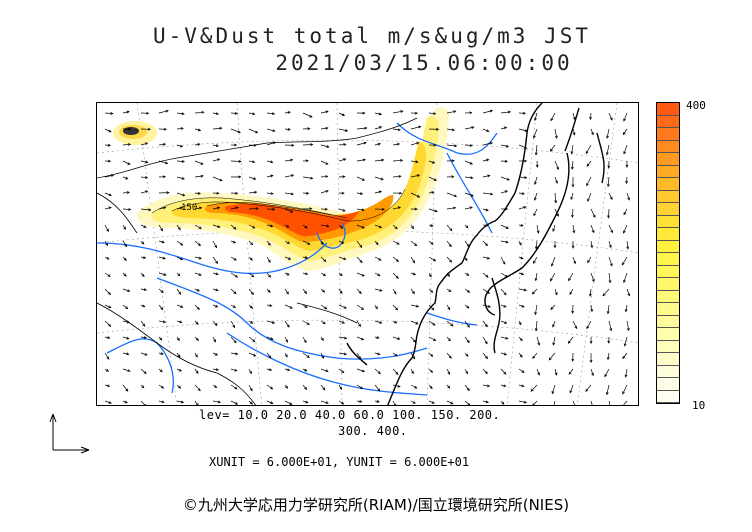  I want to click on vector-units: XUNIT = 6.000E+01, YUNIT = 6.000E+01, so click(339, 462).